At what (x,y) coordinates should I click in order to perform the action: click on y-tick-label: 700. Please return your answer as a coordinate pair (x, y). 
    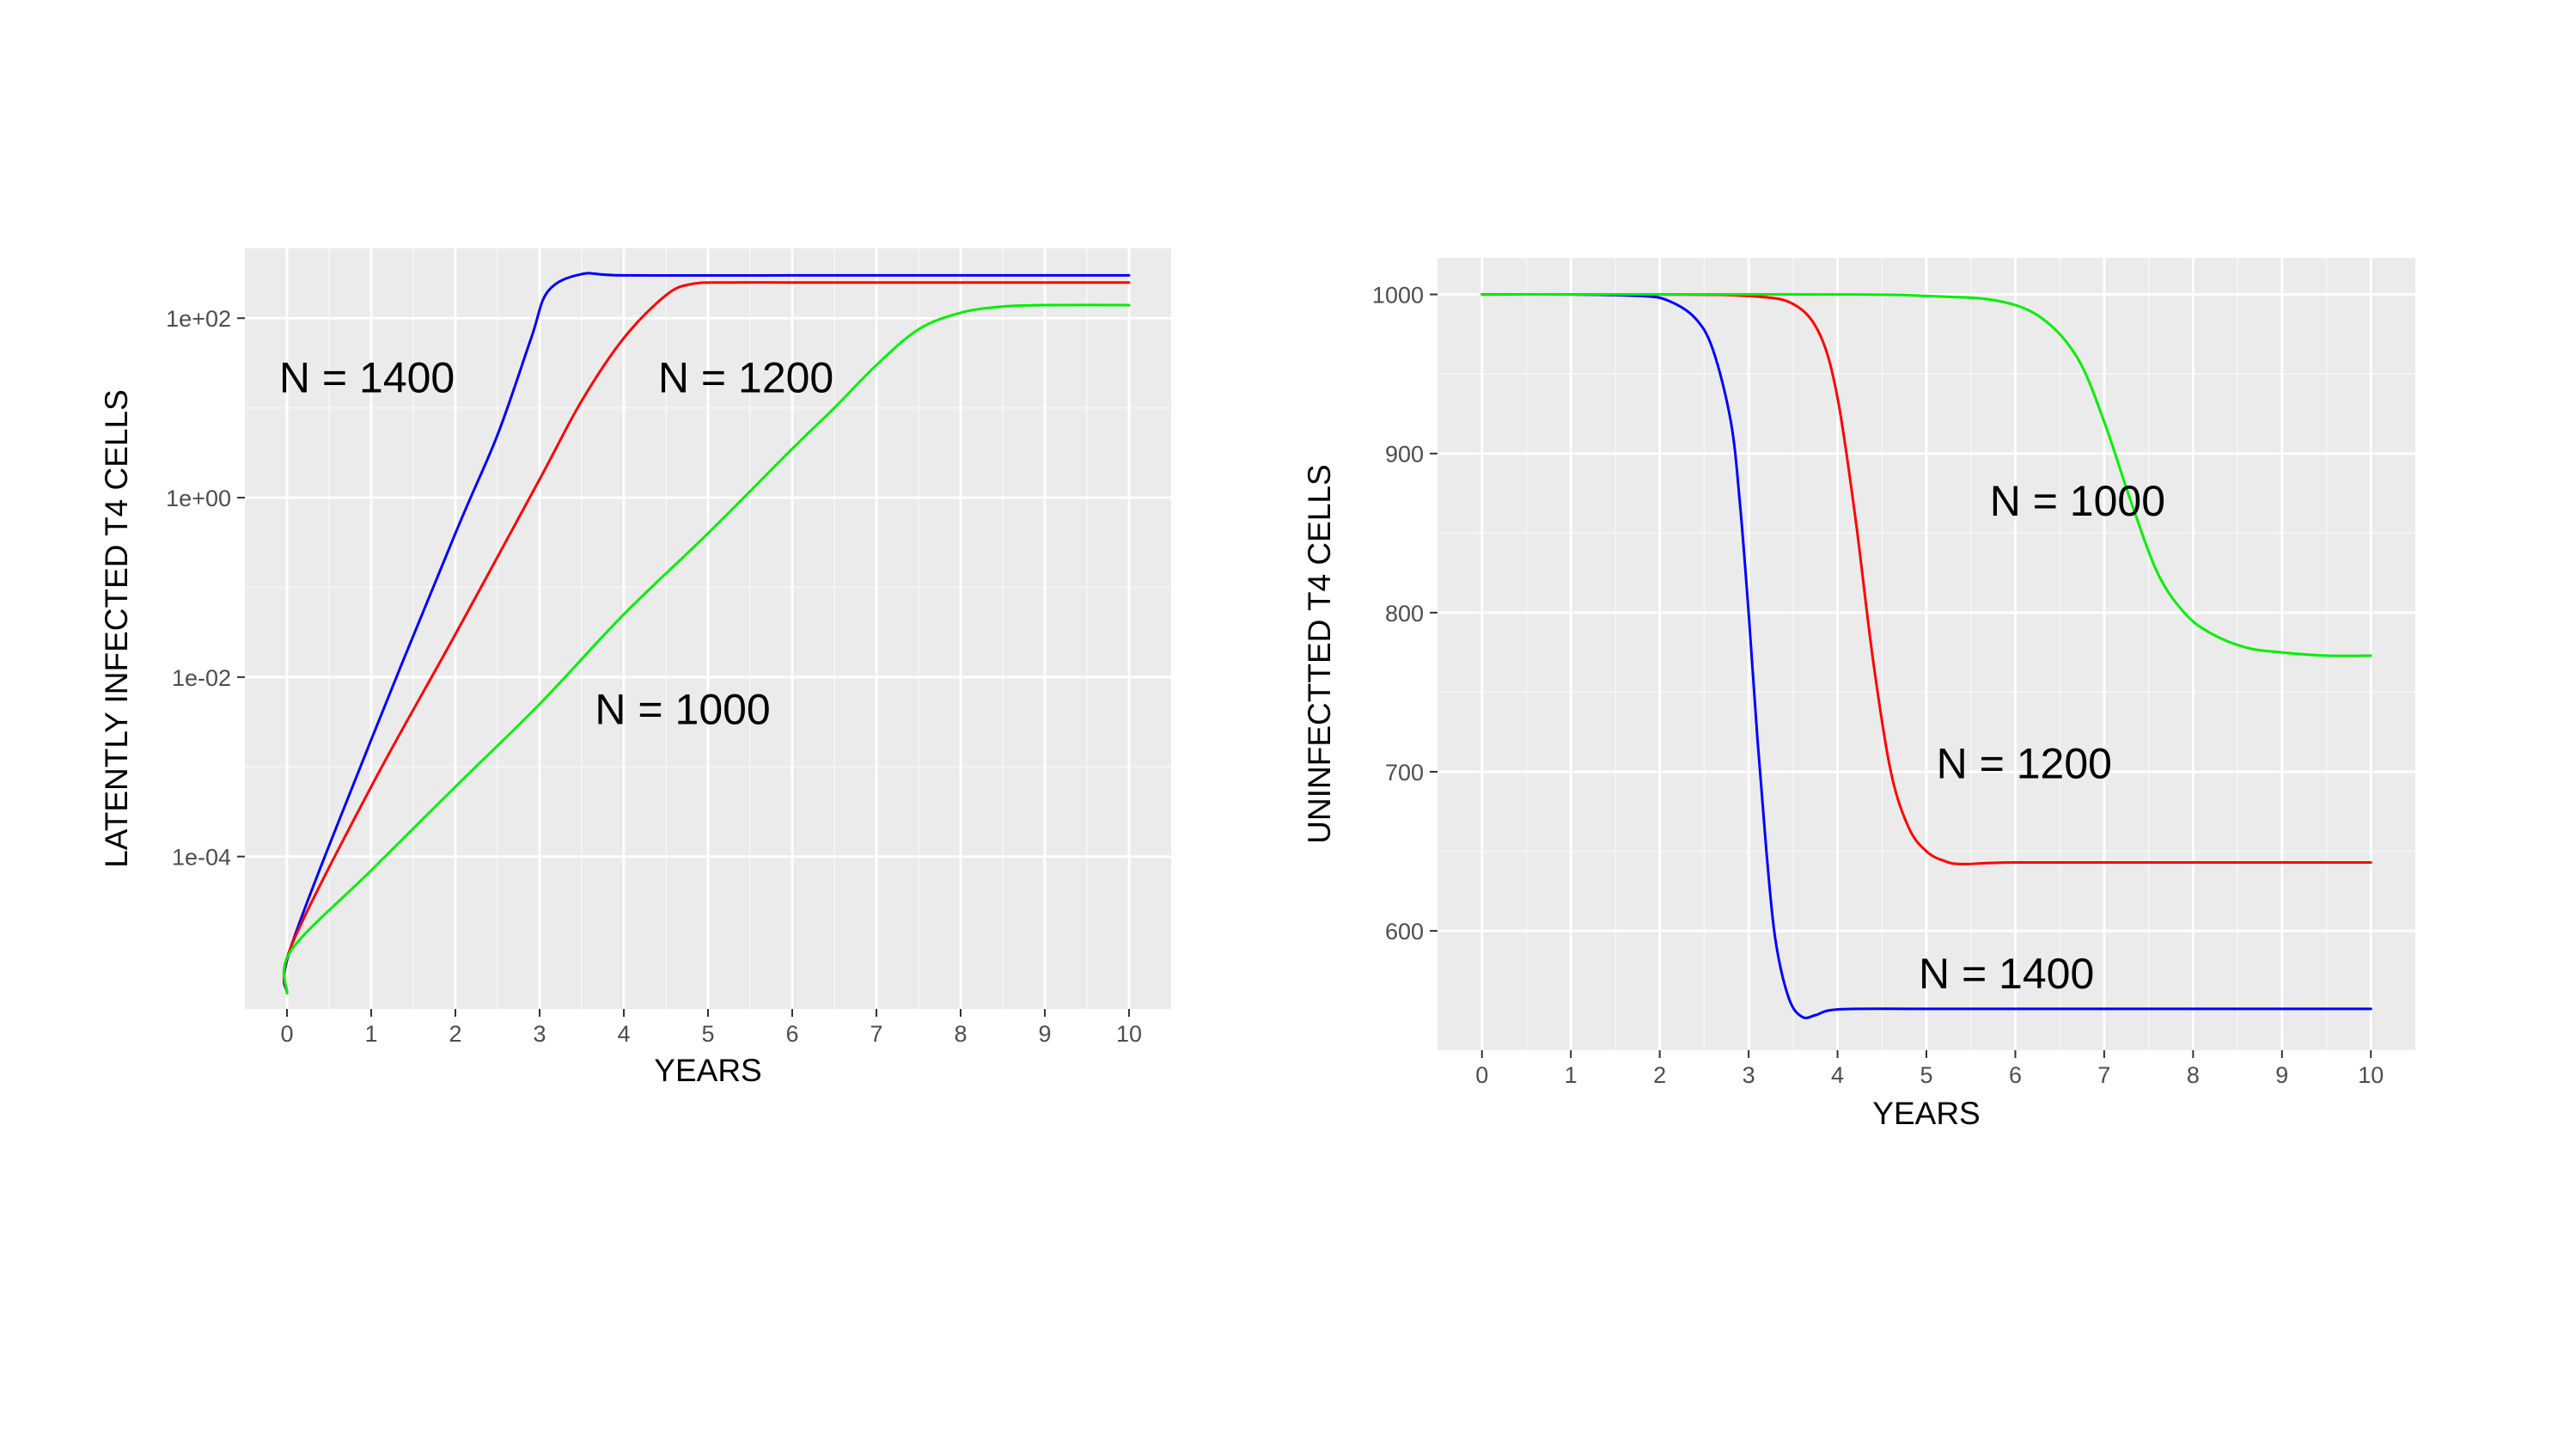
    Looking at the image, I should click on (1404, 773).